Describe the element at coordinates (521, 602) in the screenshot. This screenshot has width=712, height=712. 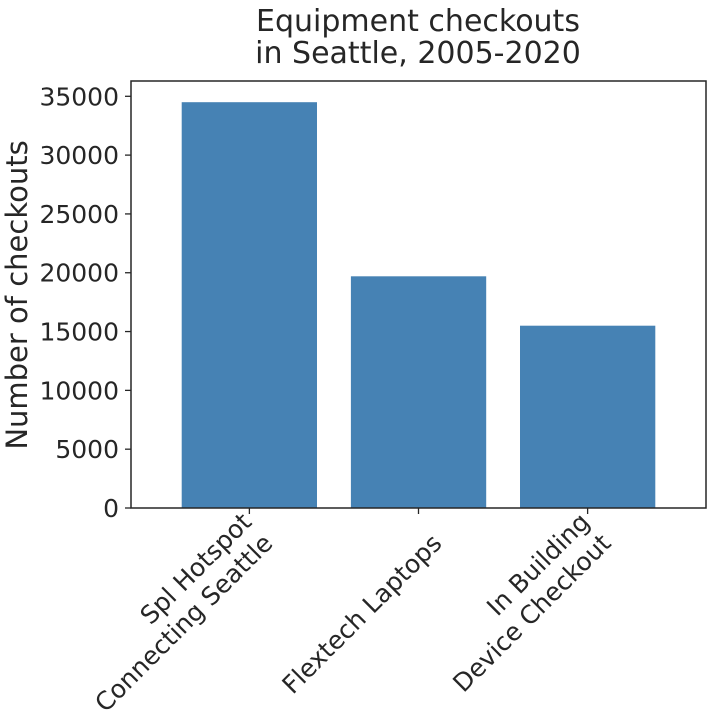
I see `x-tick-label-2: In BuildingDevice Checkout` at that location.